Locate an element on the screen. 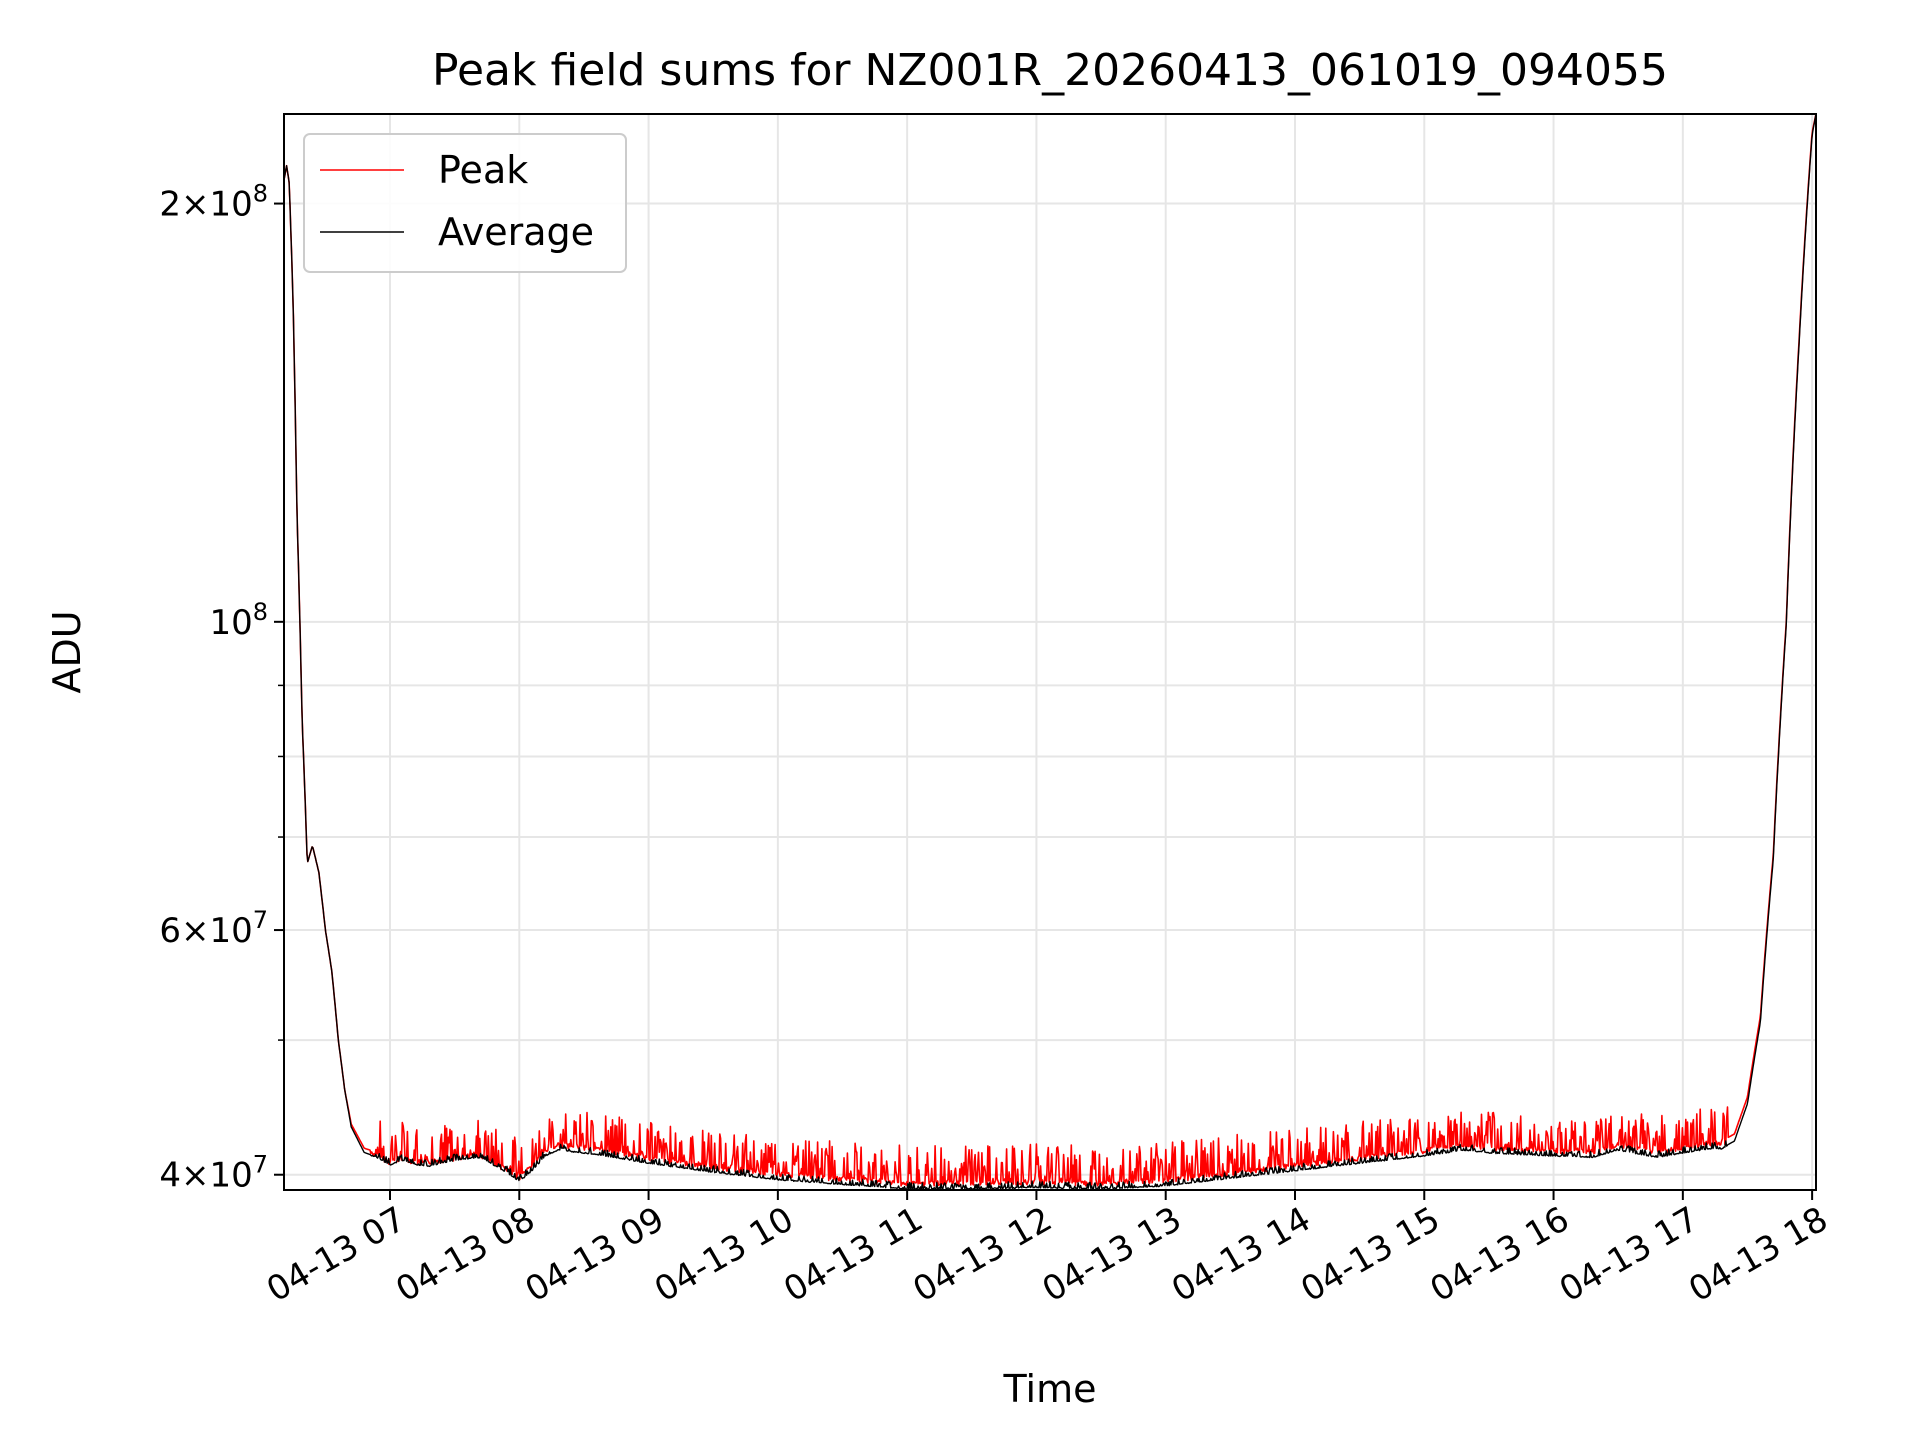  y-tick-label: 6×107 is located at coordinates (213, 928).